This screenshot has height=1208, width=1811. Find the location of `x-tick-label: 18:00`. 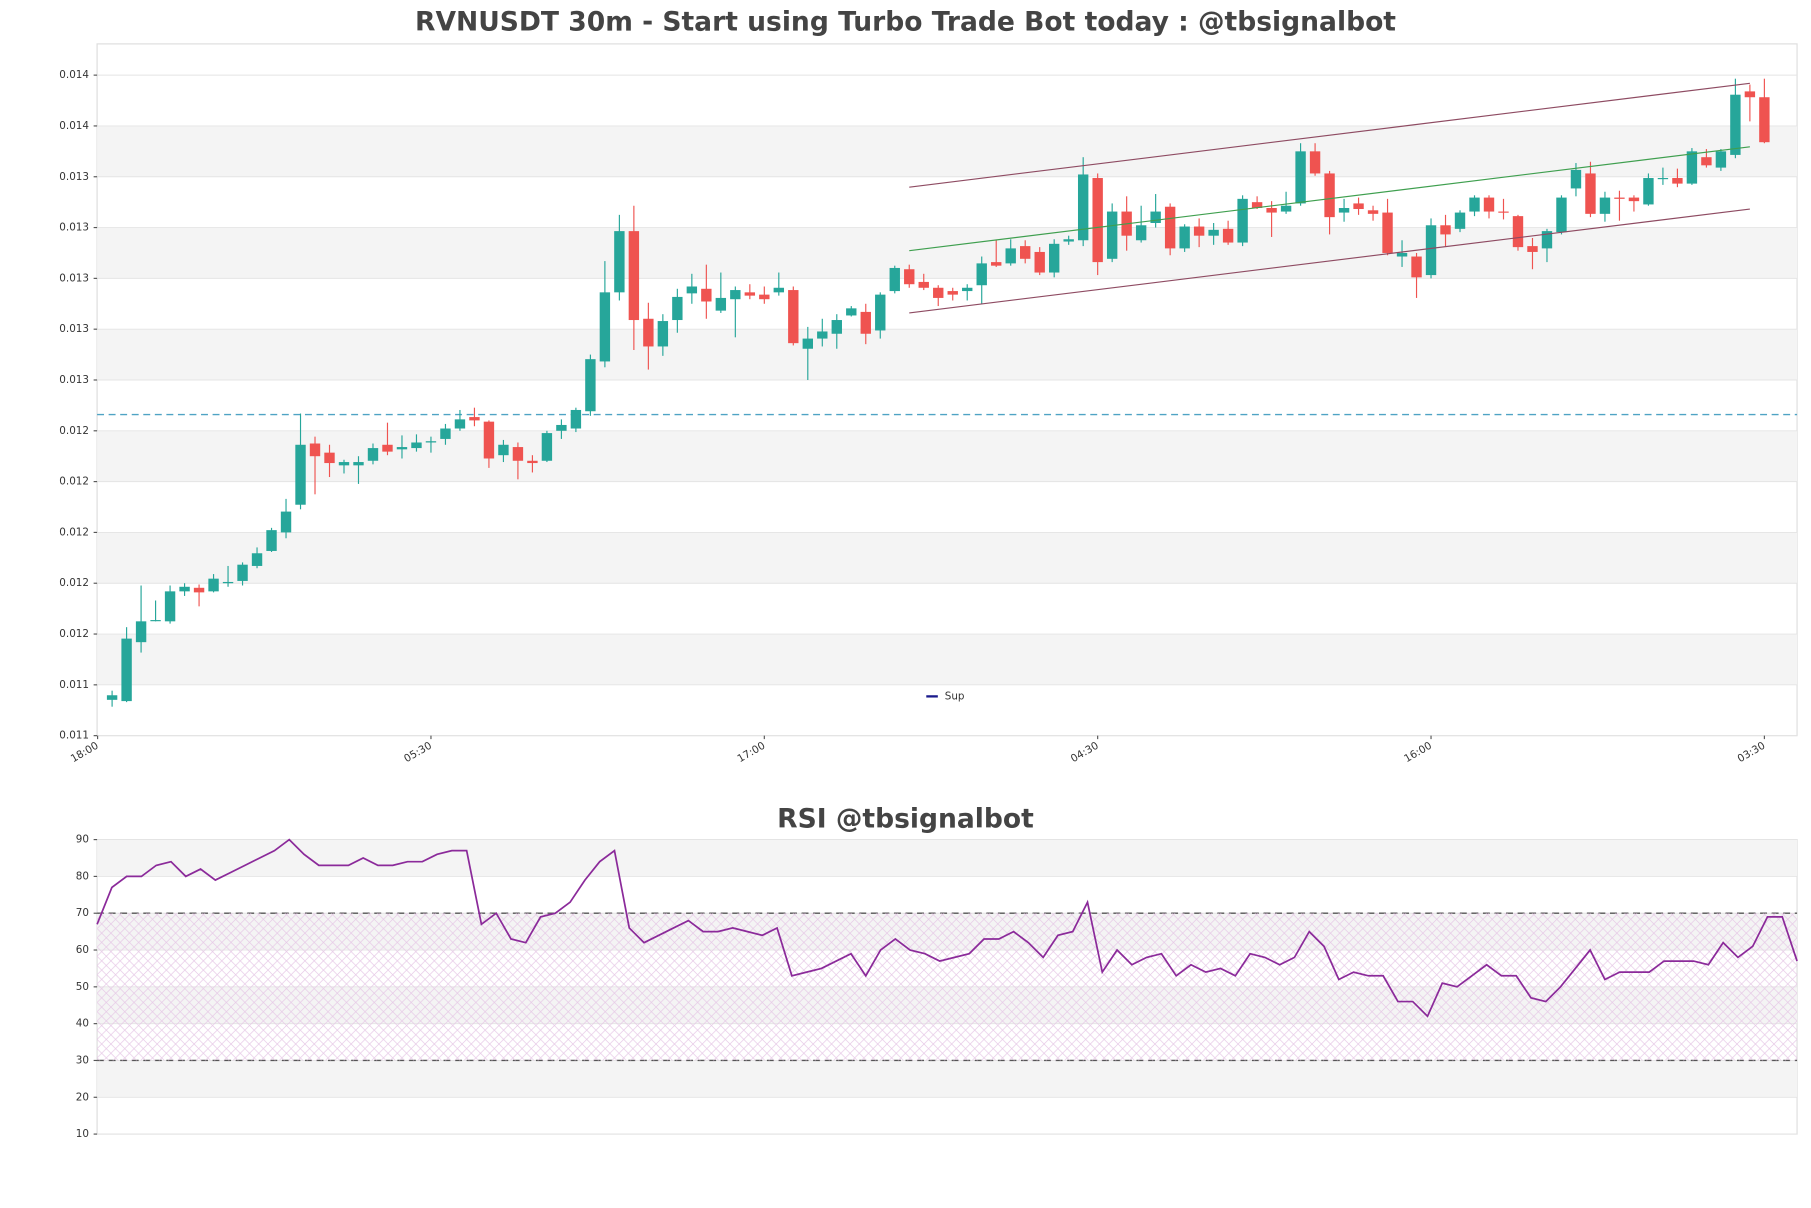

x-tick-label: 18:00 is located at coordinates (85, 752).